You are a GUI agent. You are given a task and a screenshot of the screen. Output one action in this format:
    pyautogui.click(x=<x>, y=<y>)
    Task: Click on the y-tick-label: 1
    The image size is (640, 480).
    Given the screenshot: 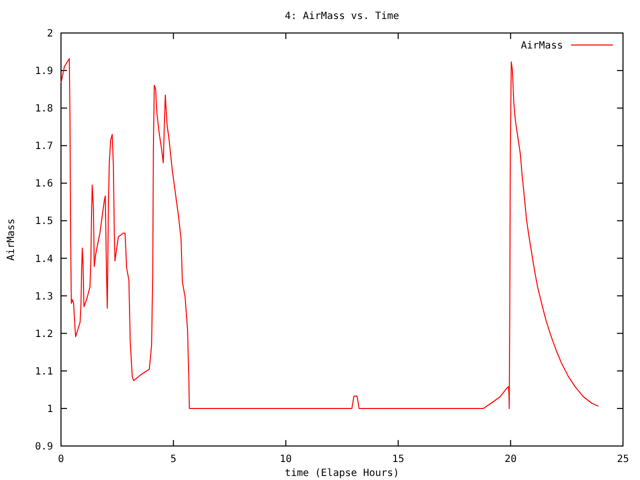 What is the action you would take?
    pyautogui.click(x=49, y=409)
    